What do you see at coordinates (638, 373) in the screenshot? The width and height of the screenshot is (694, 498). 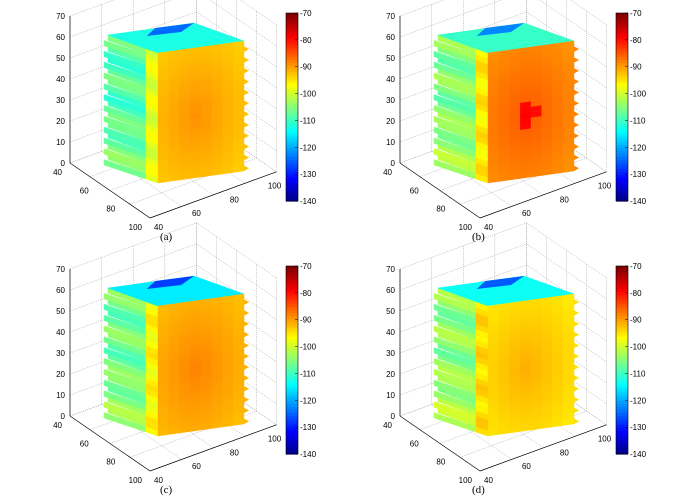 I see `colorbar-tick-label: -110` at bounding box center [638, 373].